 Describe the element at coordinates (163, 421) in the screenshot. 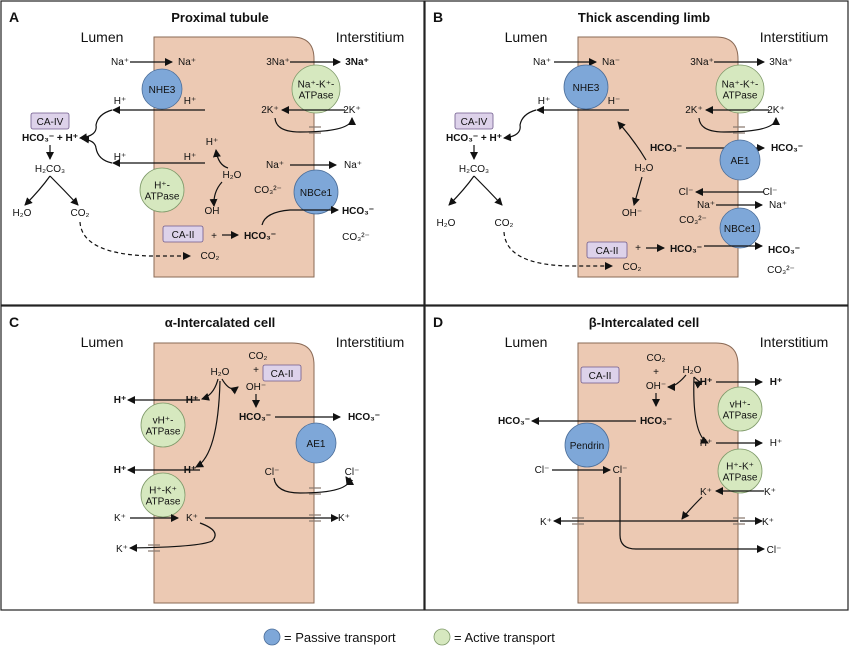

I see `vh-atpase-label: vH⁺-` at that location.